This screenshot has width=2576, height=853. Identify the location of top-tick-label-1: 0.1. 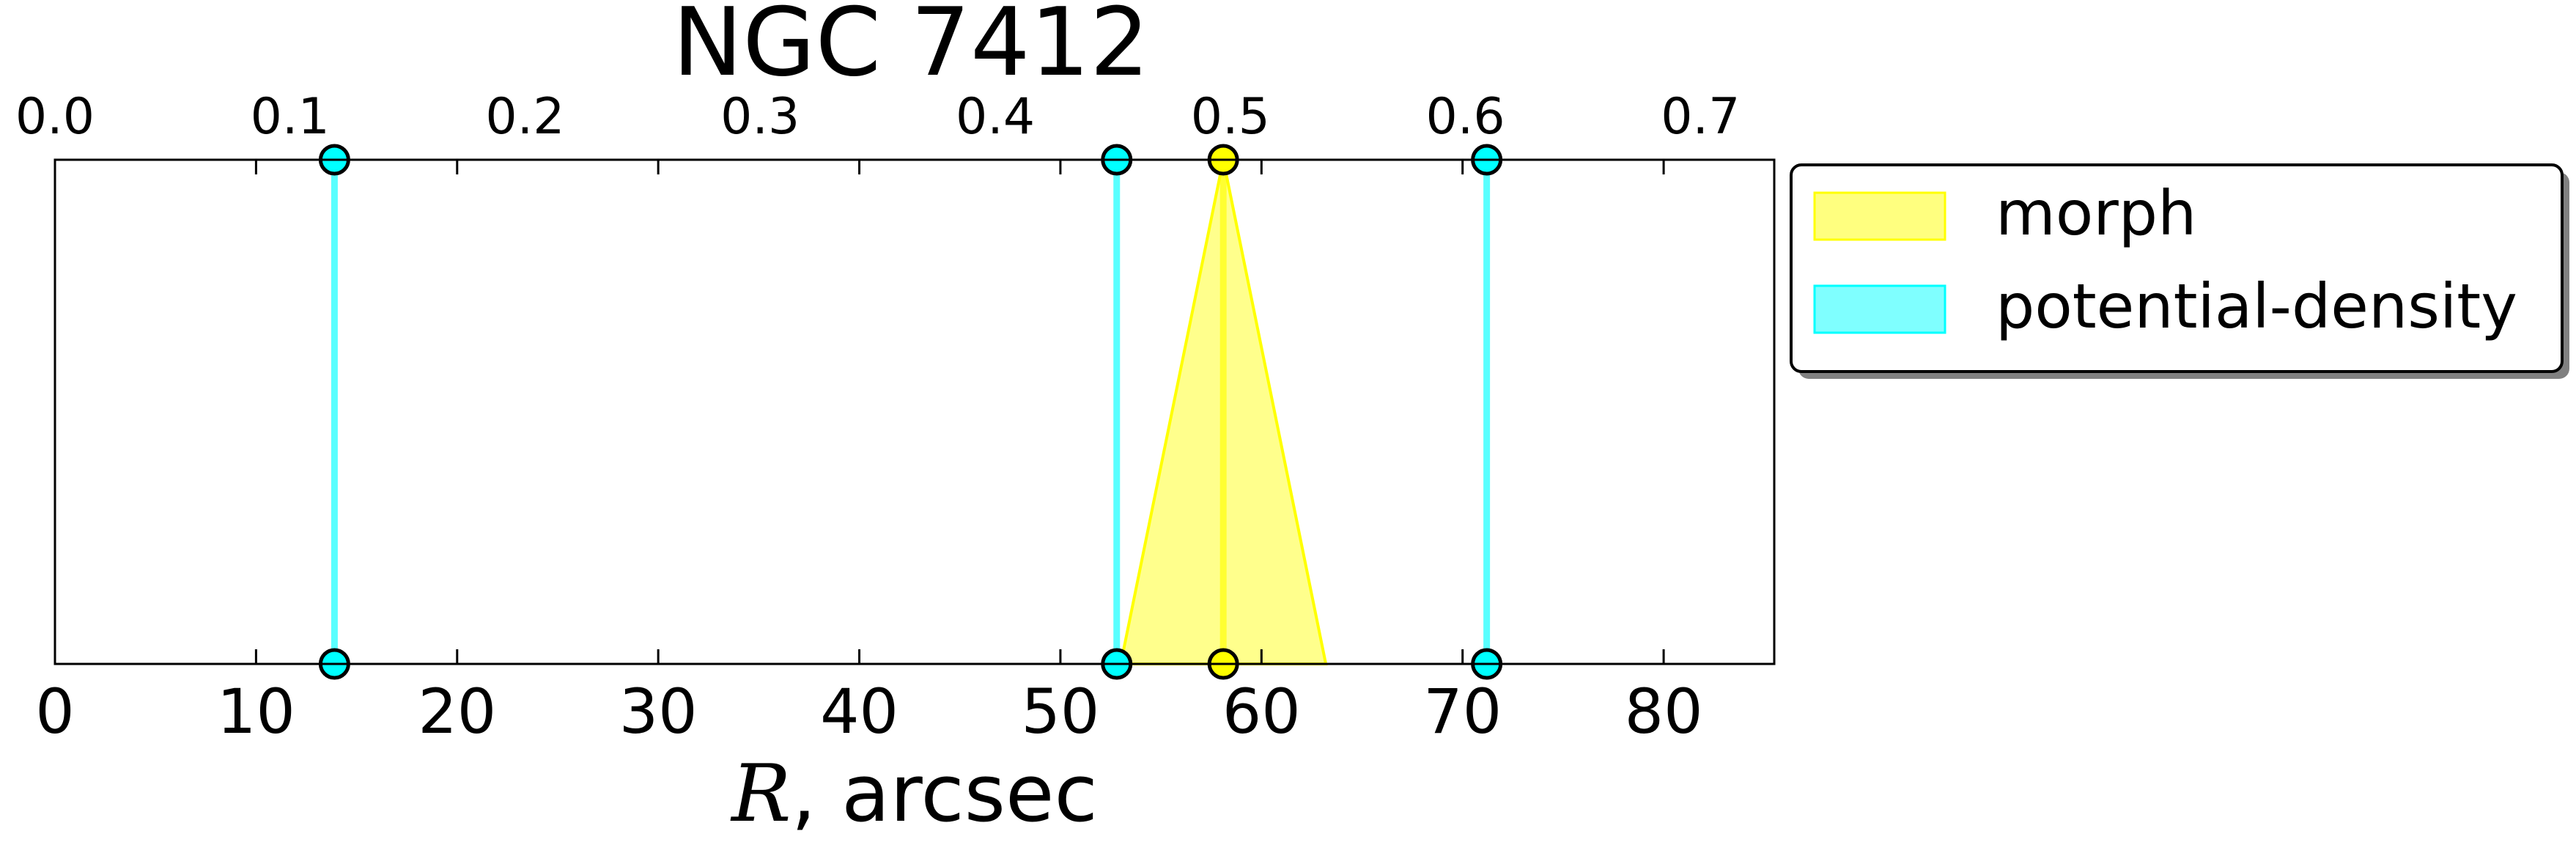
(290, 117).